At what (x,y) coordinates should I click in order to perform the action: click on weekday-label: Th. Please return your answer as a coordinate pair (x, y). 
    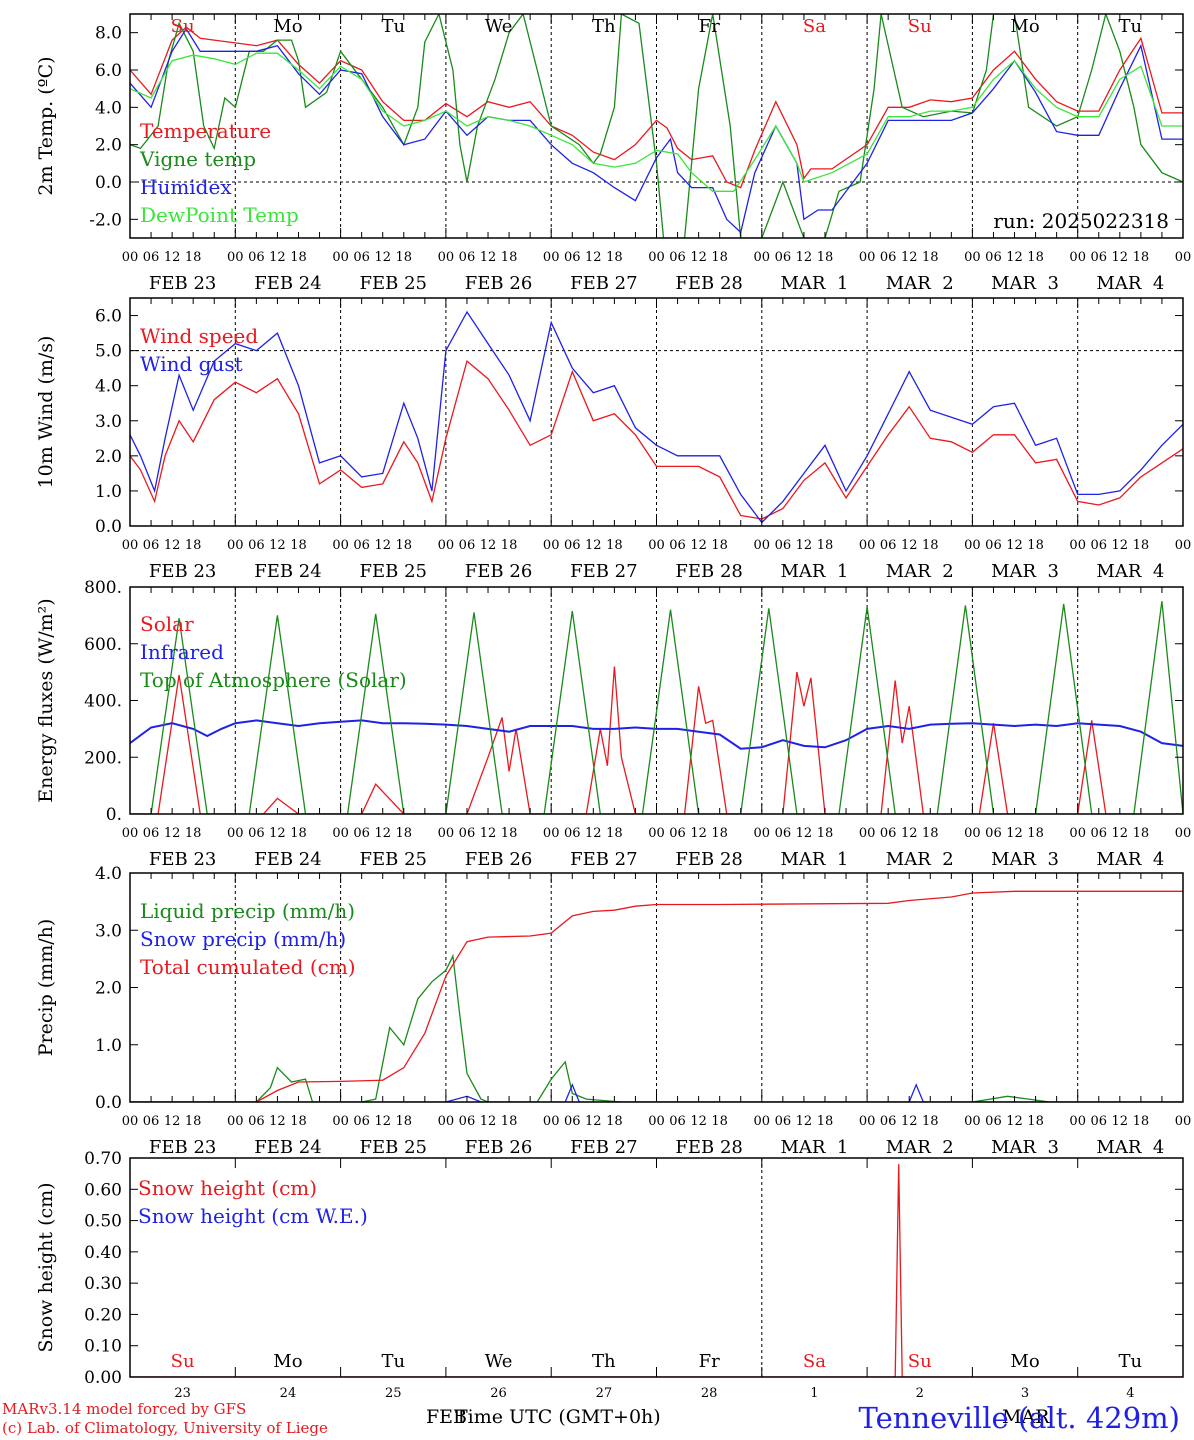
    Looking at the image, I should click on (604, 1361).